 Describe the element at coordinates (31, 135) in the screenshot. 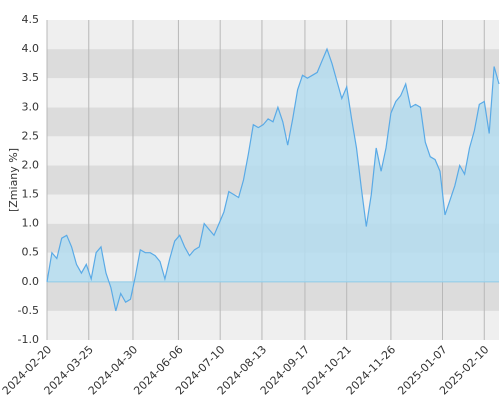

I see `y-tick-label: 2.5` at that location.